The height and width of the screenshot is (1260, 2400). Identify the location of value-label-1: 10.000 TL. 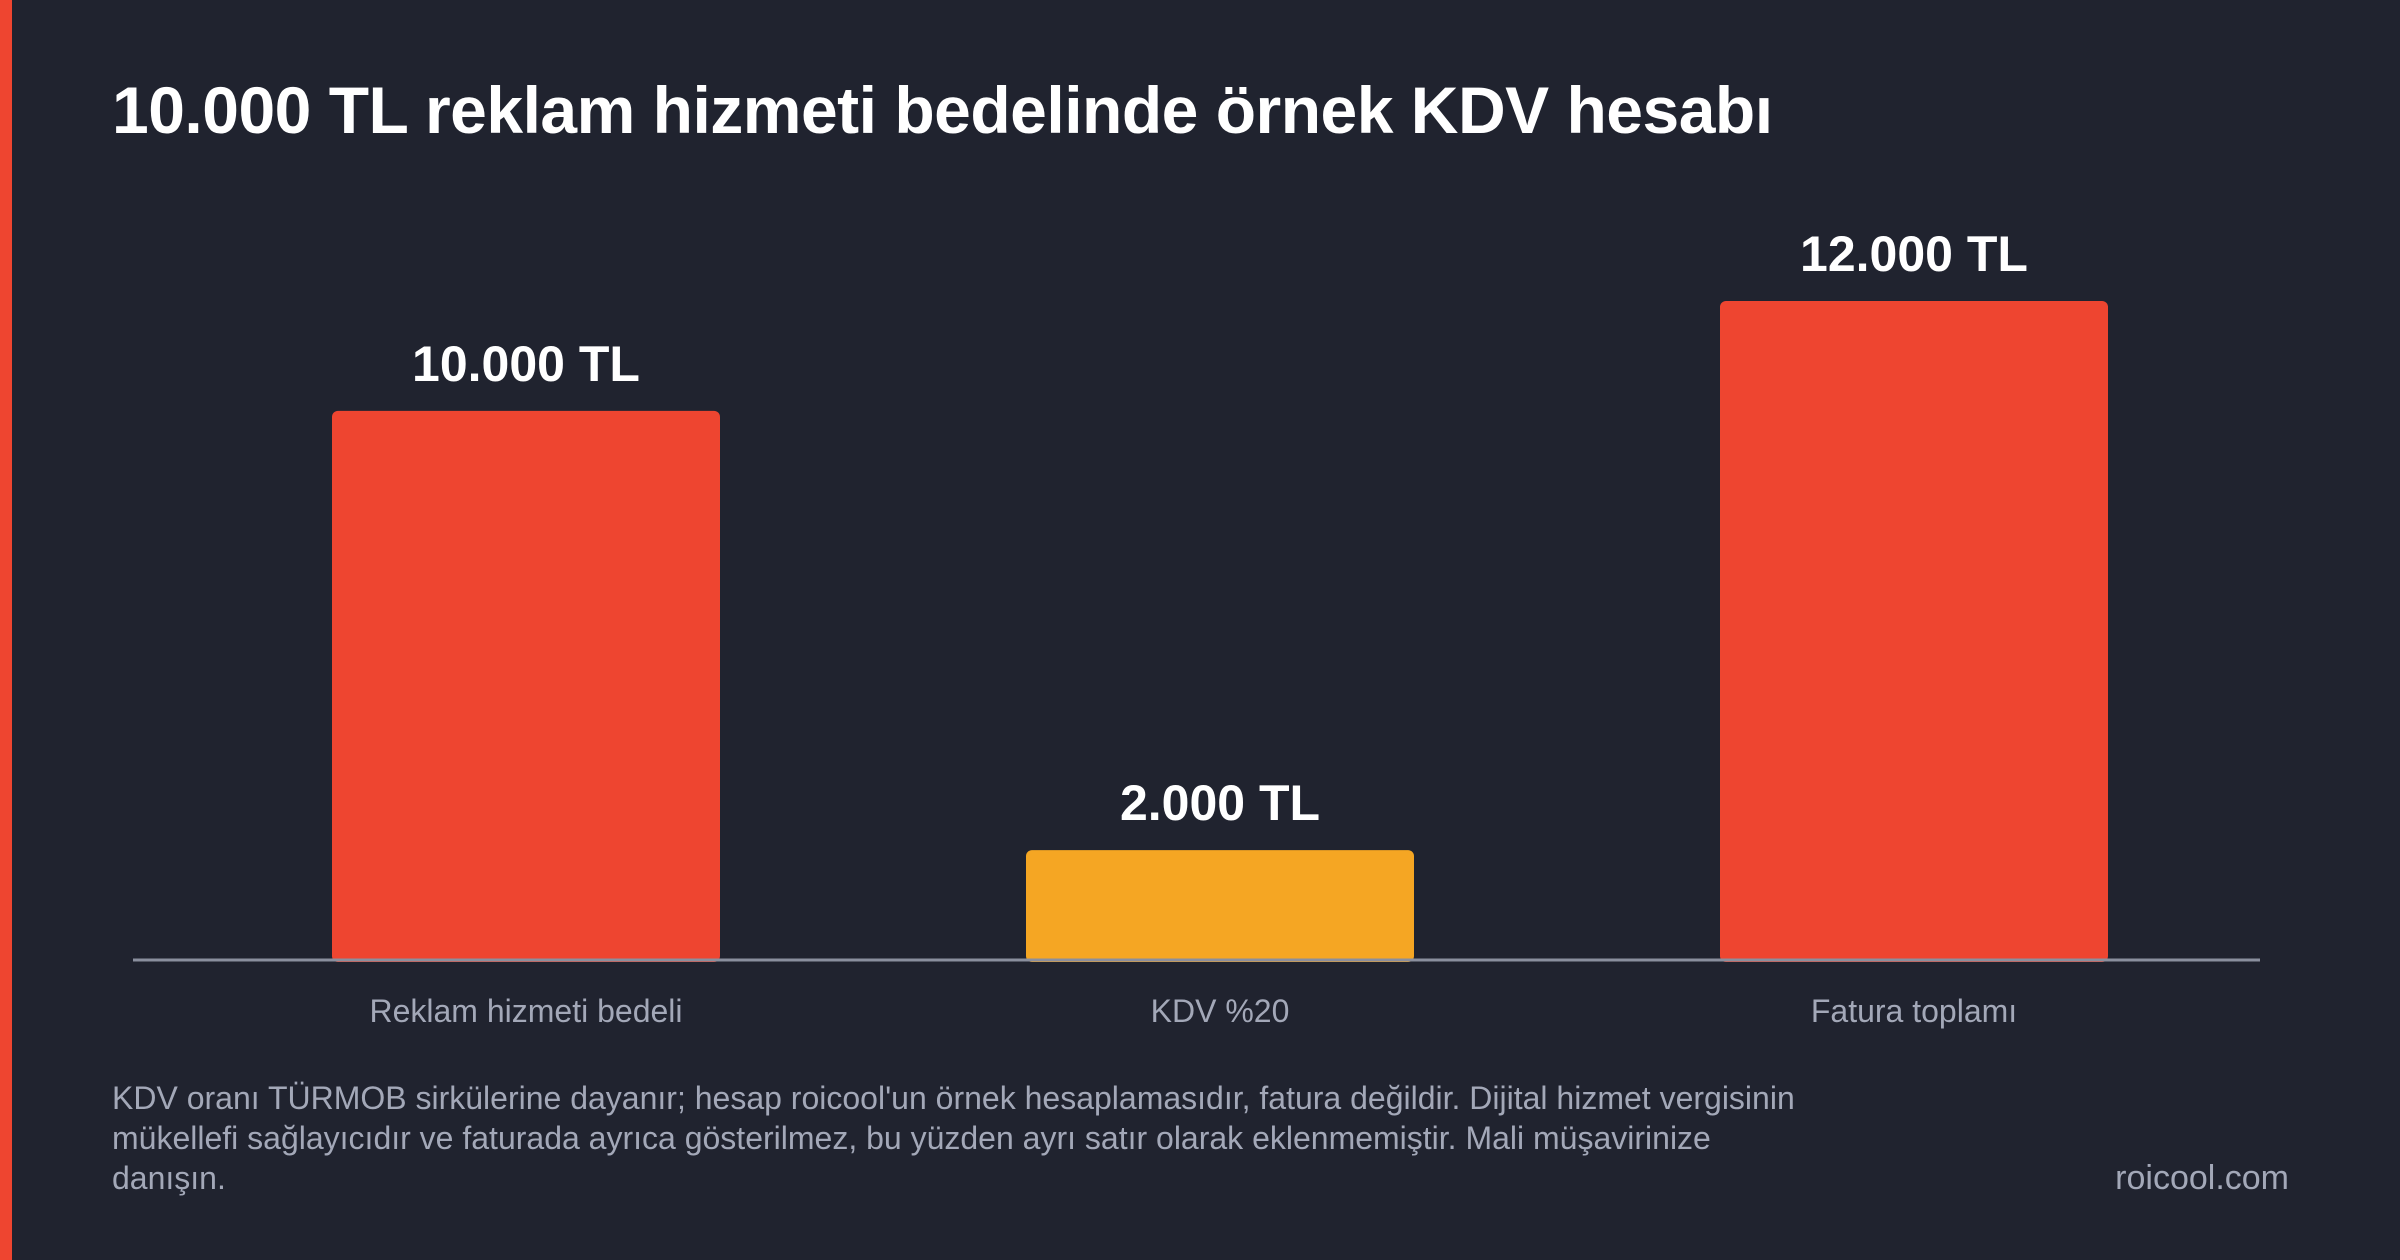
(526, 364).